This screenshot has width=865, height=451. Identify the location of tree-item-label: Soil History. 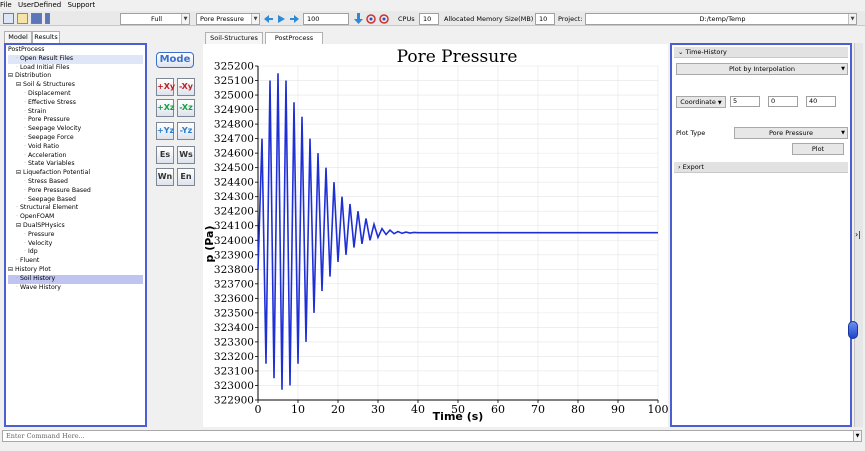
(37, 278).